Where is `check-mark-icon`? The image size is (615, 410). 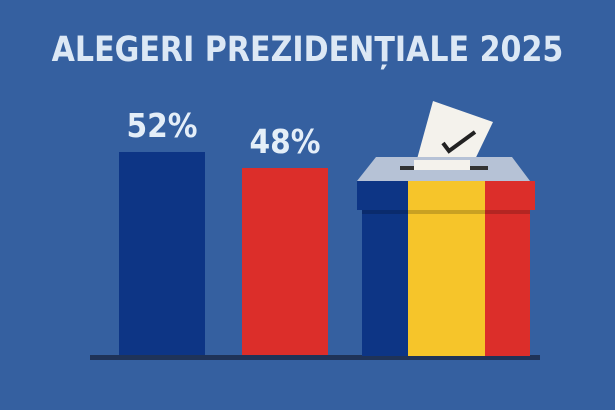 check-mark-icon is located at coordinates (459, 142).